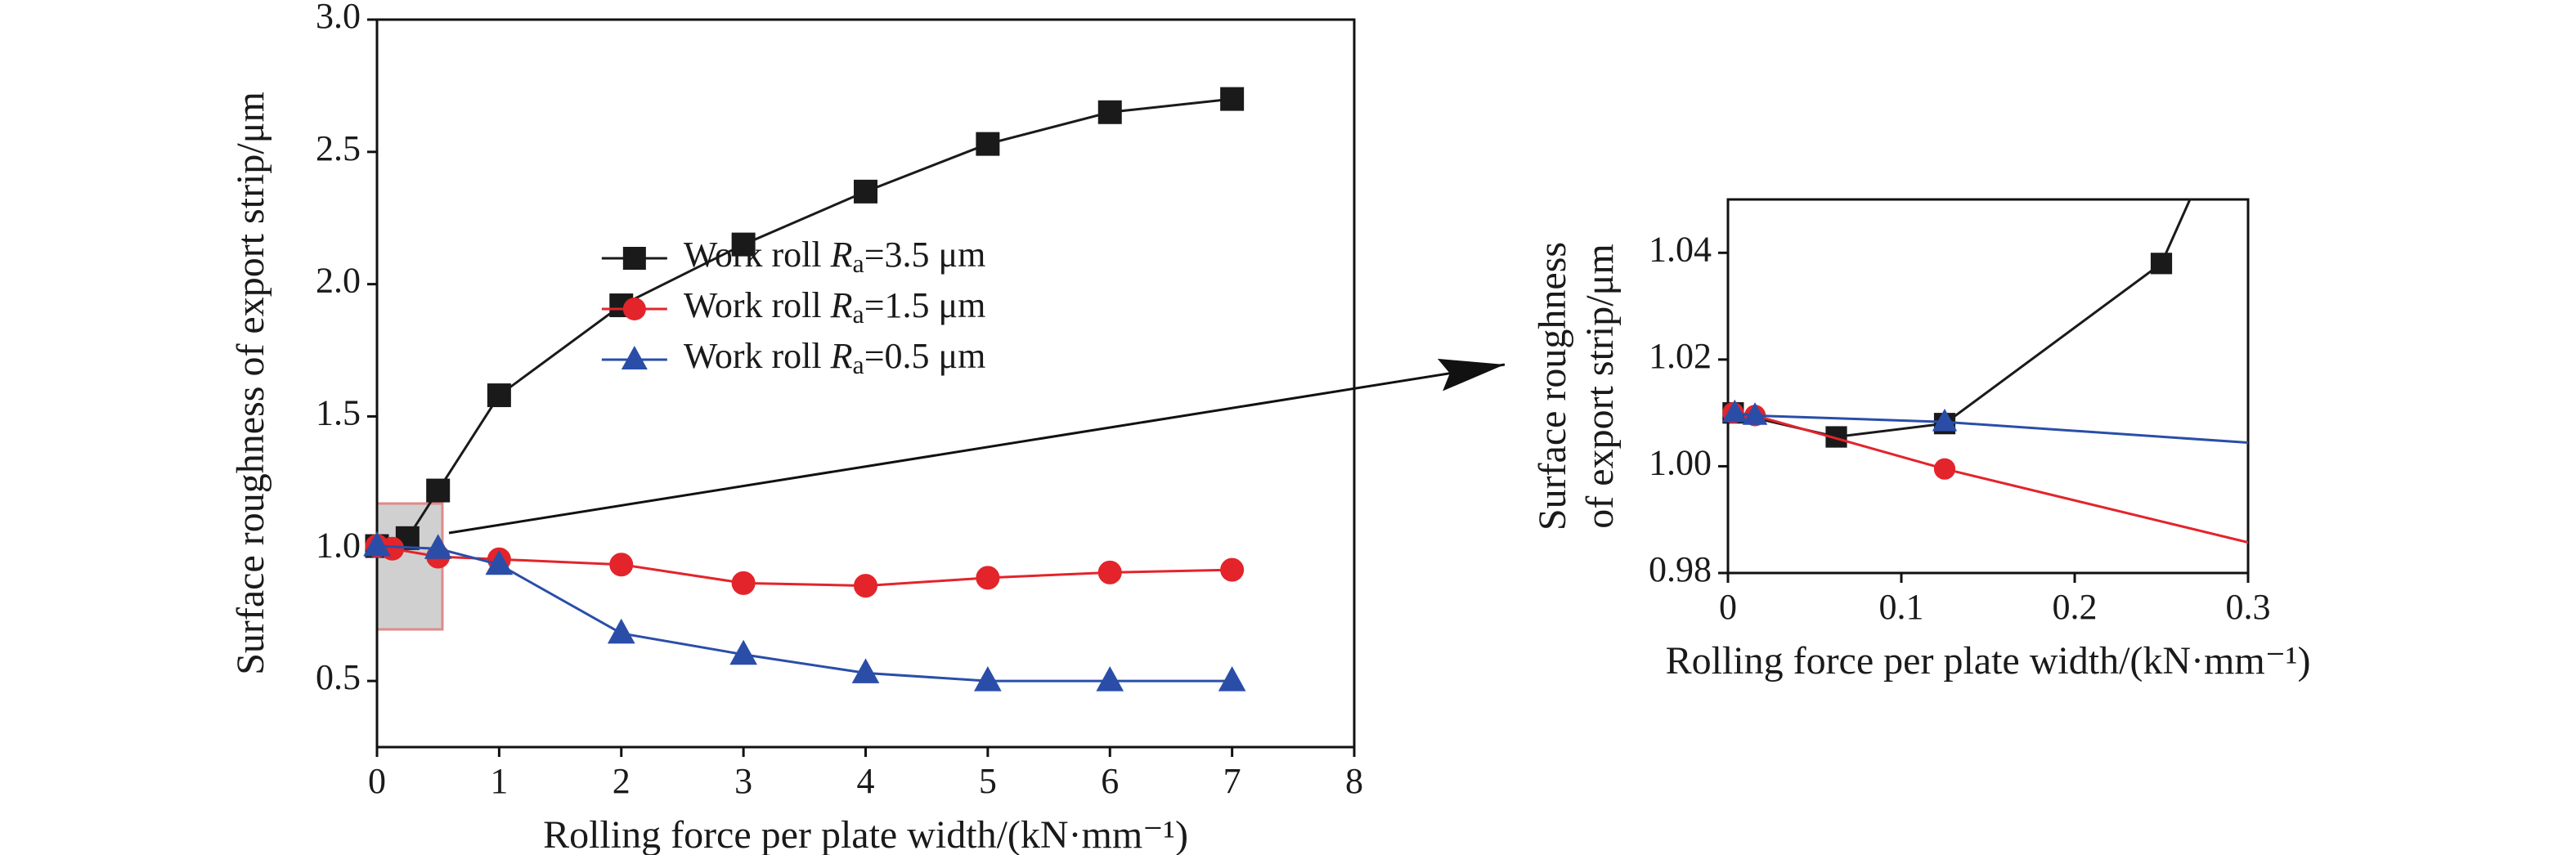  Describe the element at coordinates (835, 357) in the screenshot. I see `legend-label: Work roll Ra=0.5 μm` at that location.